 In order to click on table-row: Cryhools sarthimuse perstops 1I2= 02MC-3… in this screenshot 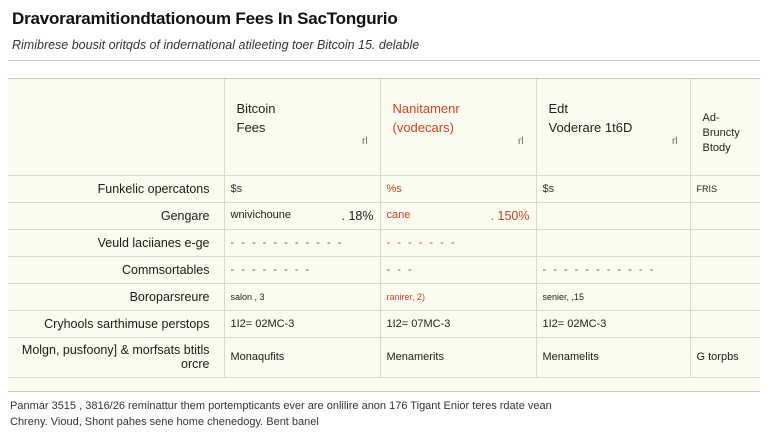, I will do `click(384, 324)`.